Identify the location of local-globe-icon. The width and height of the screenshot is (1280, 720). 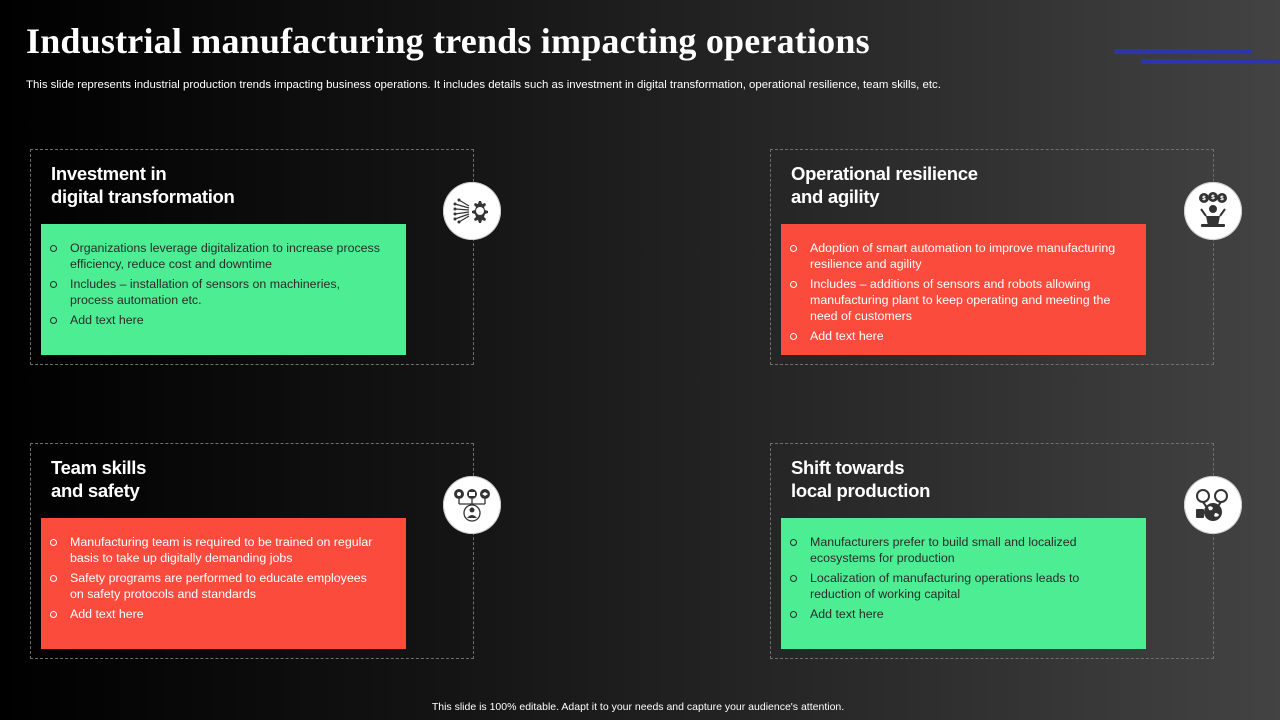
(1213, 505).